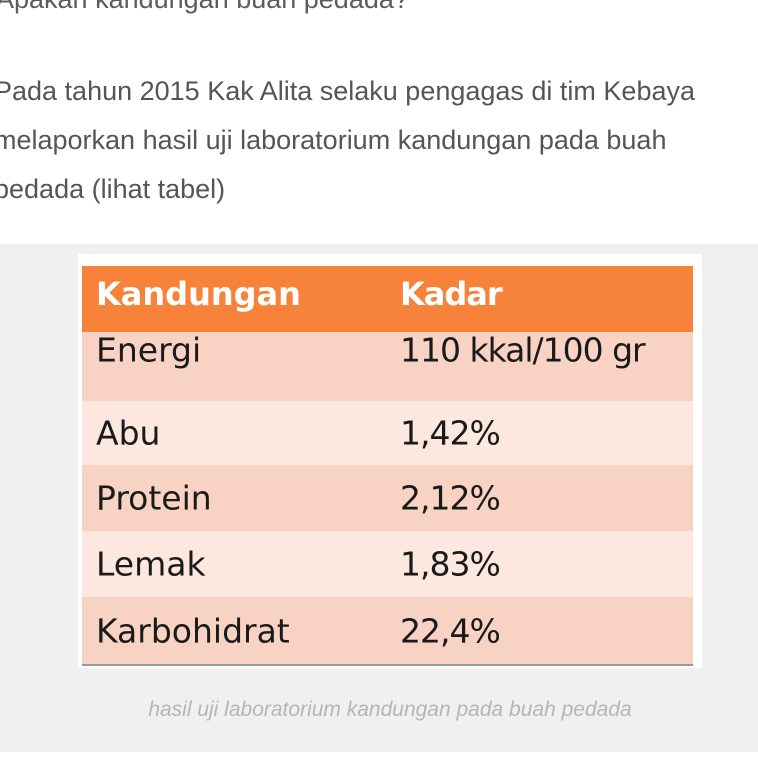 This screenshot has width=758, height=758. What do you see at coordinates (387, 433) in the screenshot?
I see `table-row: Abu 1,42%` at bounding box center [387, 433].